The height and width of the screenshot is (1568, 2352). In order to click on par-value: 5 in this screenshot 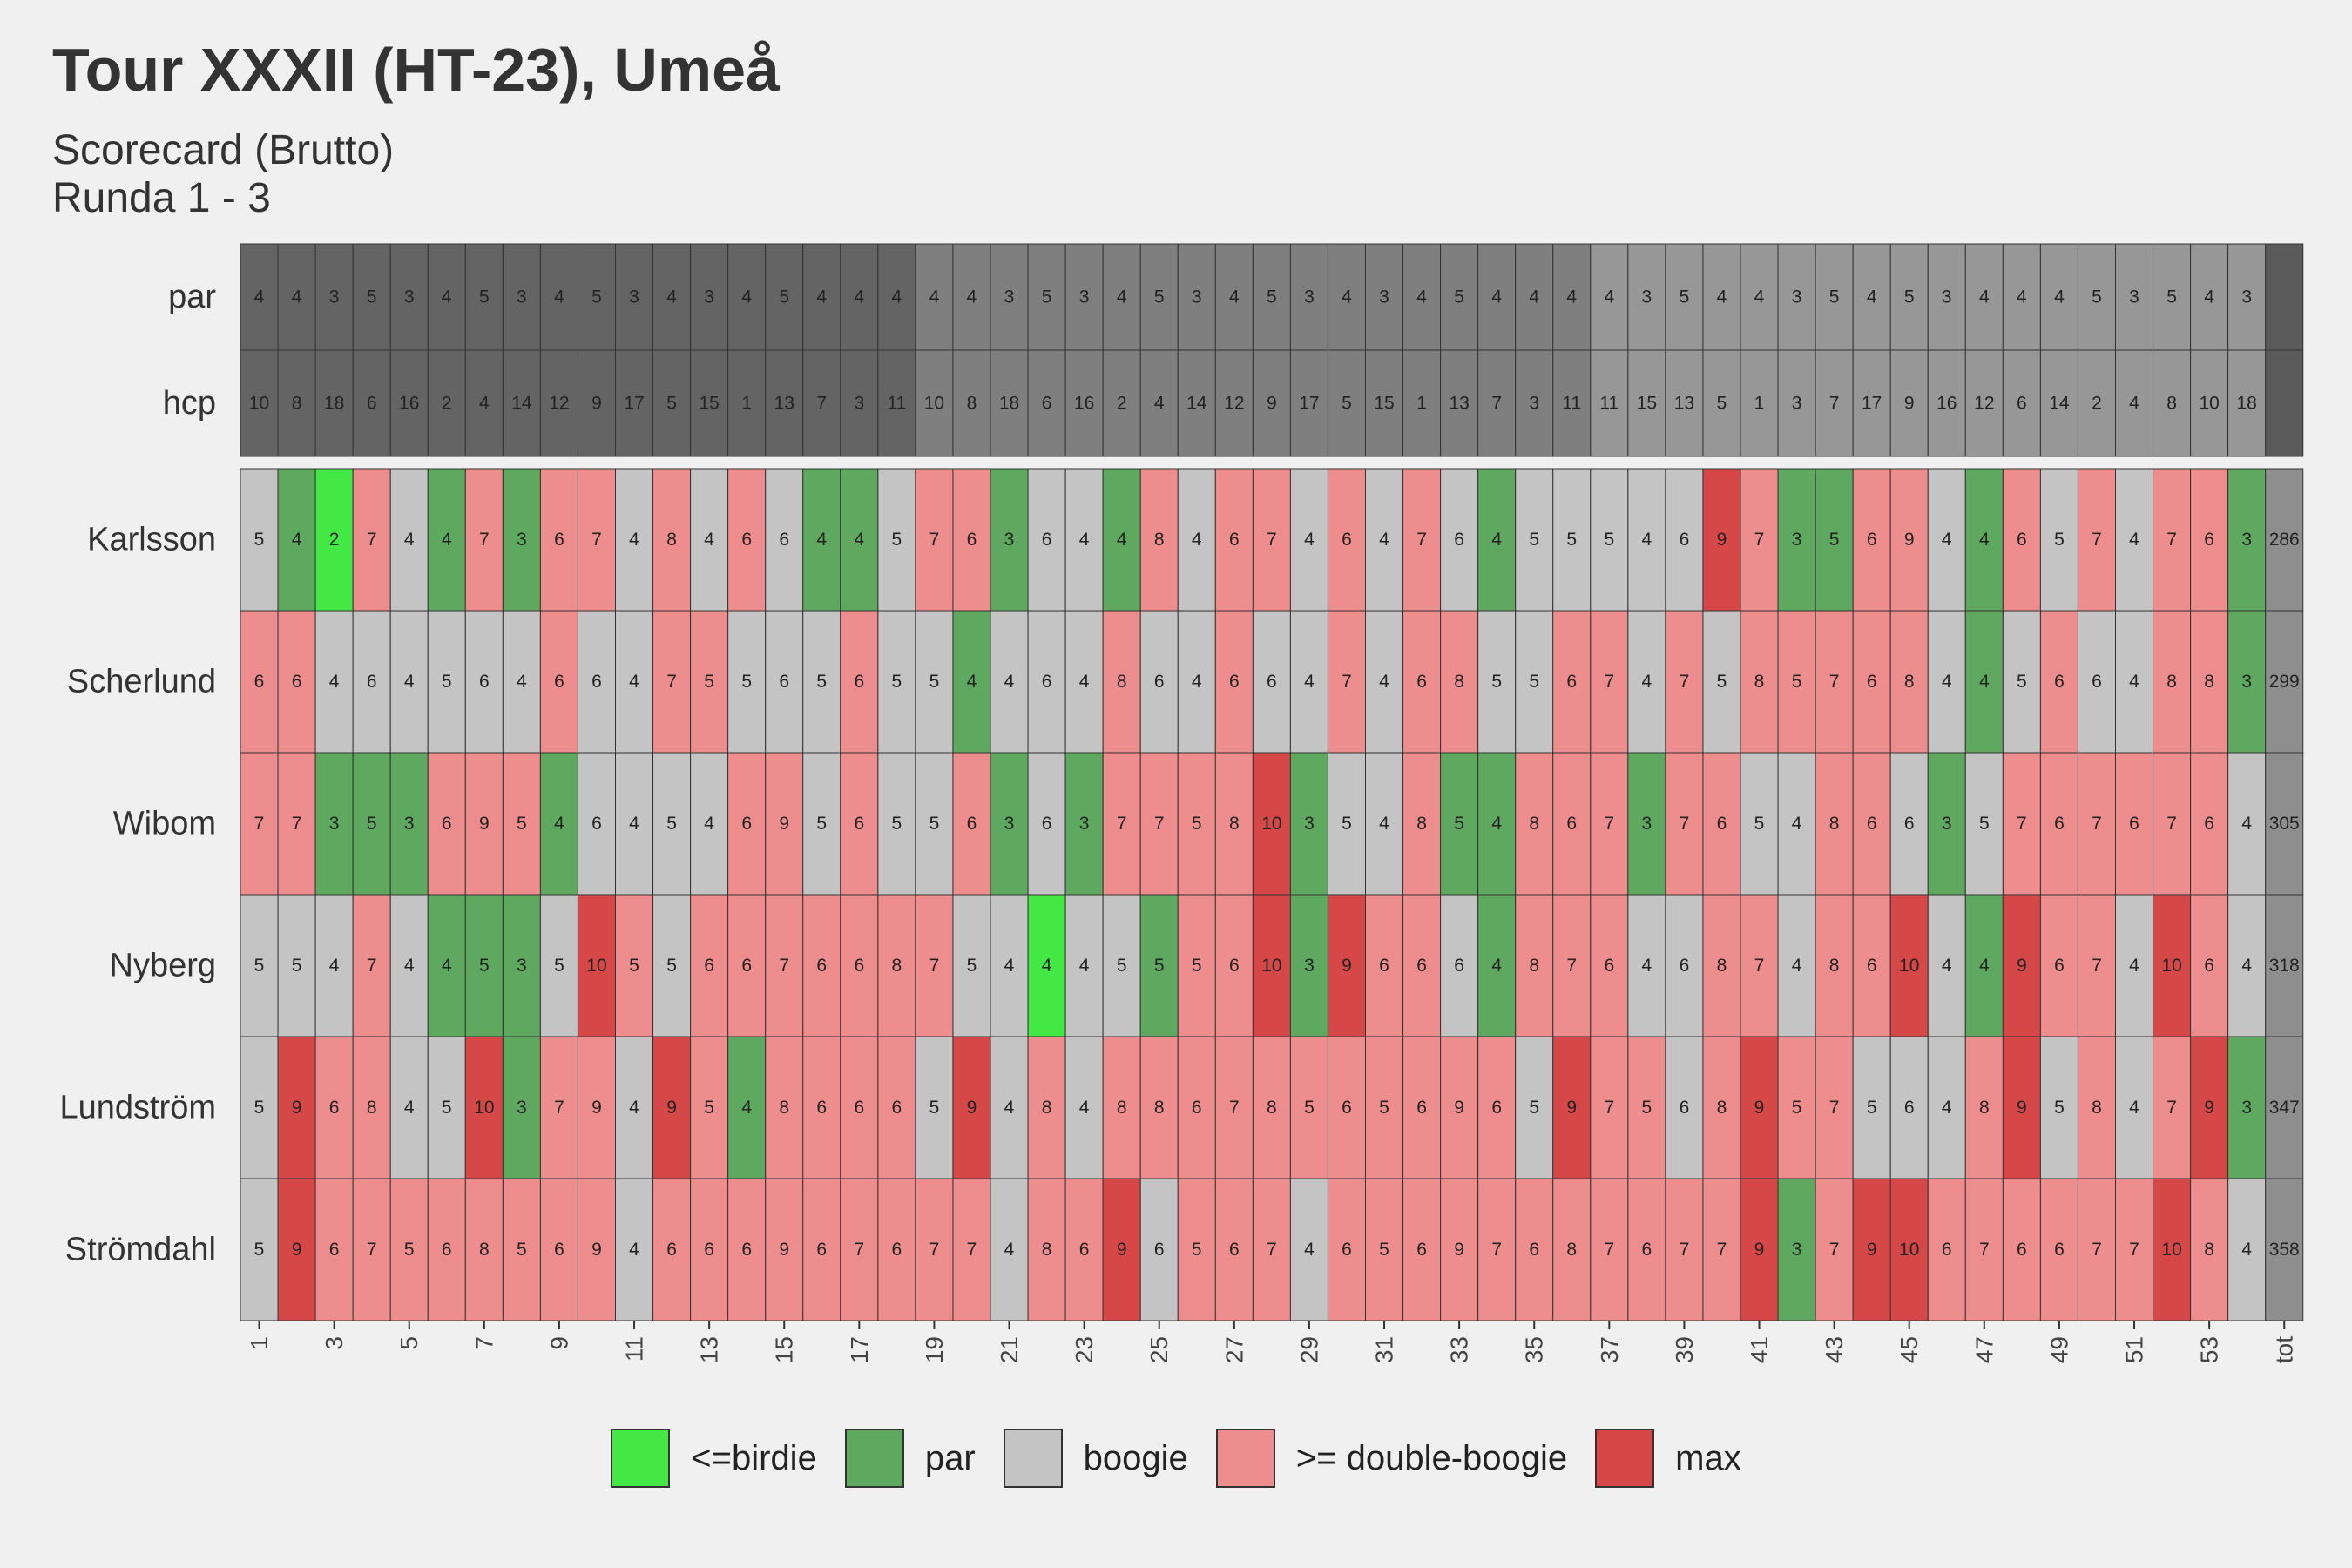, I will do `click(2171, 297)`.